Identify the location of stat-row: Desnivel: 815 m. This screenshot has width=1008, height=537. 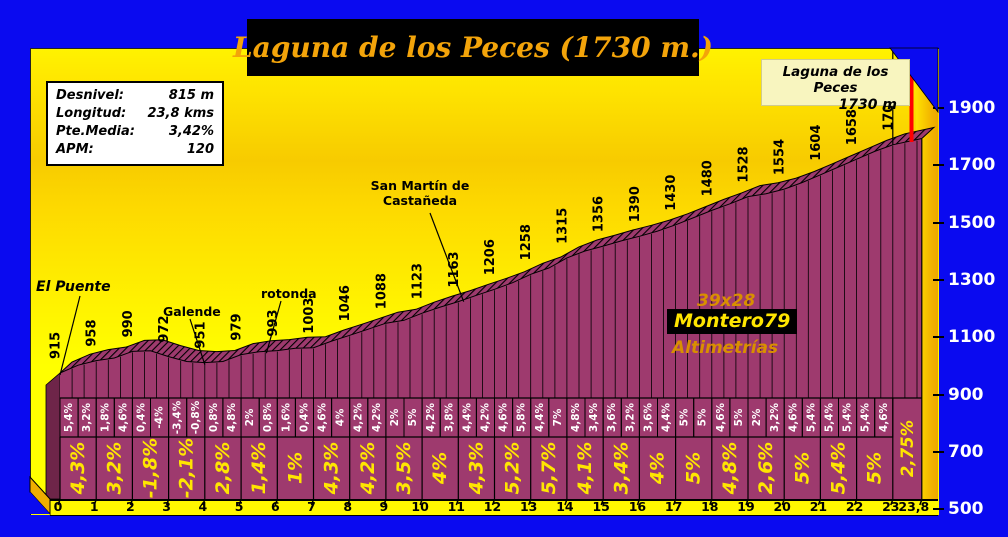
(135, 96).